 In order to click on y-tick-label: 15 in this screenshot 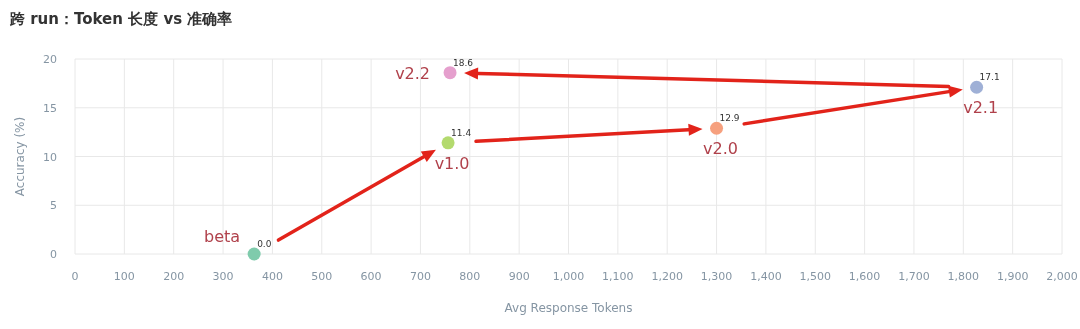, I will do `click(50, 108)`.